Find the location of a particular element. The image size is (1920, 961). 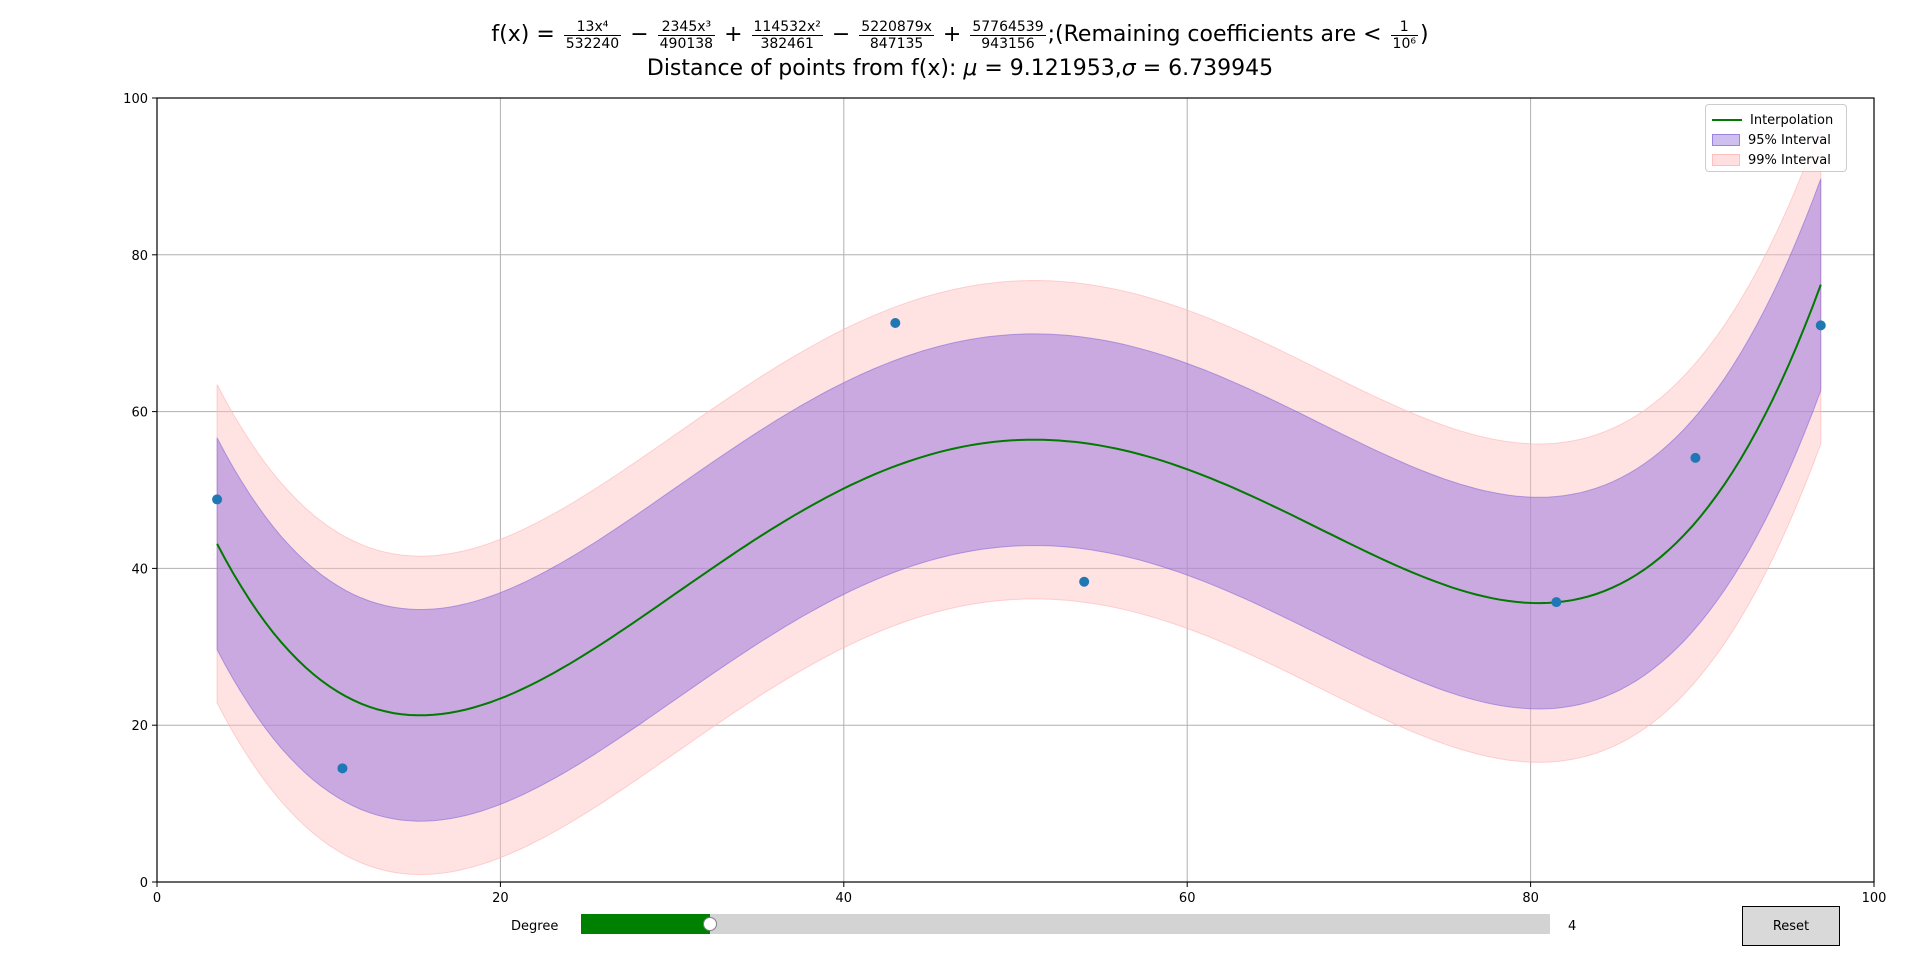

y-tick-label: 80 is located at coordinates (139, 256).